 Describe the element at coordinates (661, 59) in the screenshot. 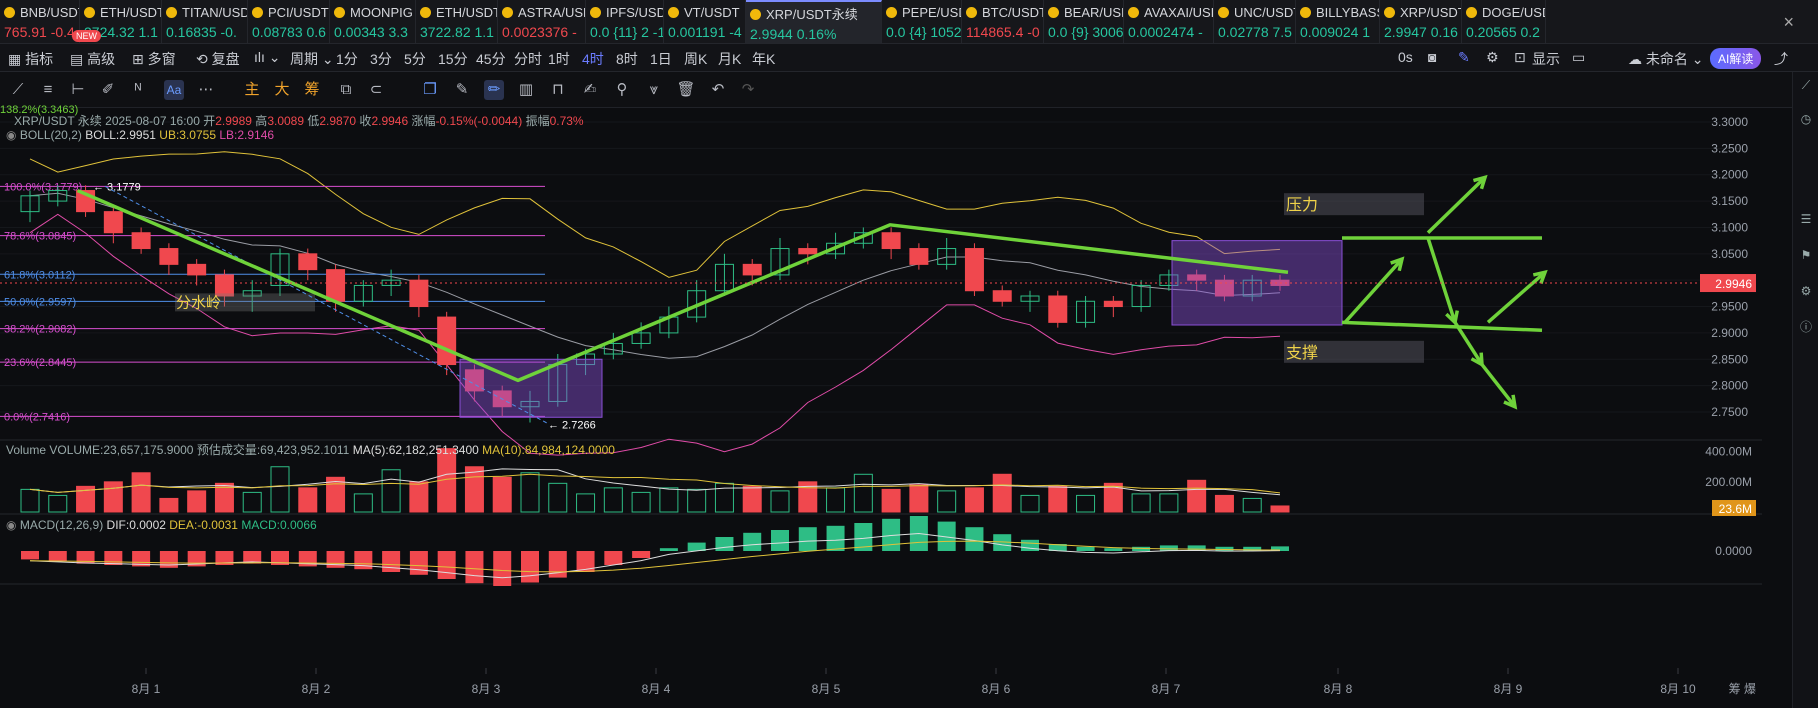

I see `period-option: 1日` at that location.